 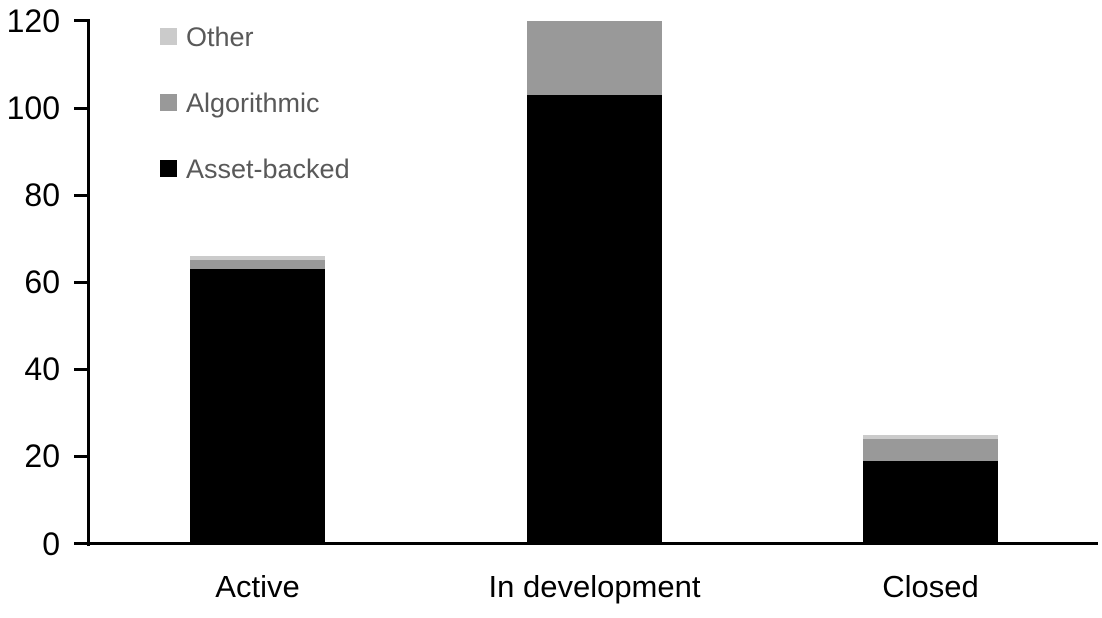 I want to click on legend-item-algorithmic: Algorithmic, so click(x=255, y=123).